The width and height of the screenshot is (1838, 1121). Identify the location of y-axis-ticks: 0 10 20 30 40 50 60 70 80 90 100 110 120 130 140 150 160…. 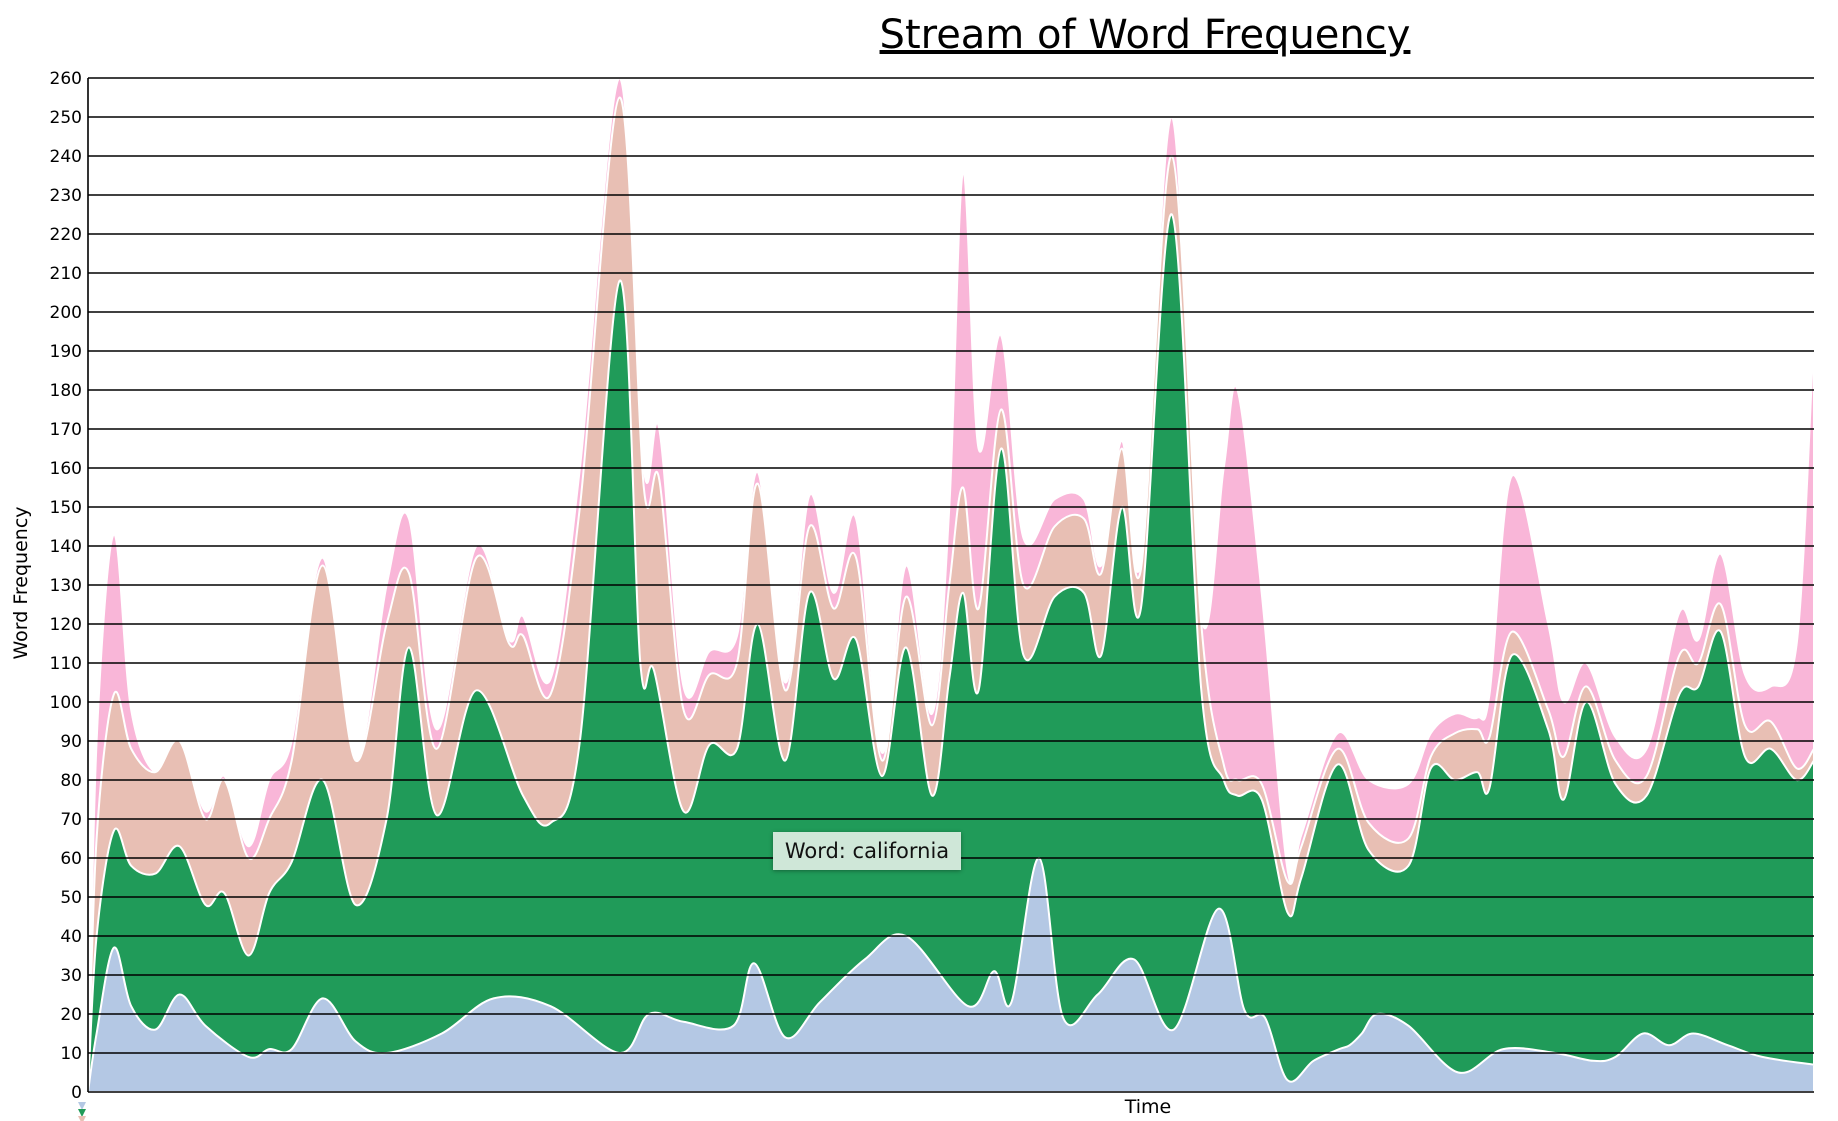
(66, 586).